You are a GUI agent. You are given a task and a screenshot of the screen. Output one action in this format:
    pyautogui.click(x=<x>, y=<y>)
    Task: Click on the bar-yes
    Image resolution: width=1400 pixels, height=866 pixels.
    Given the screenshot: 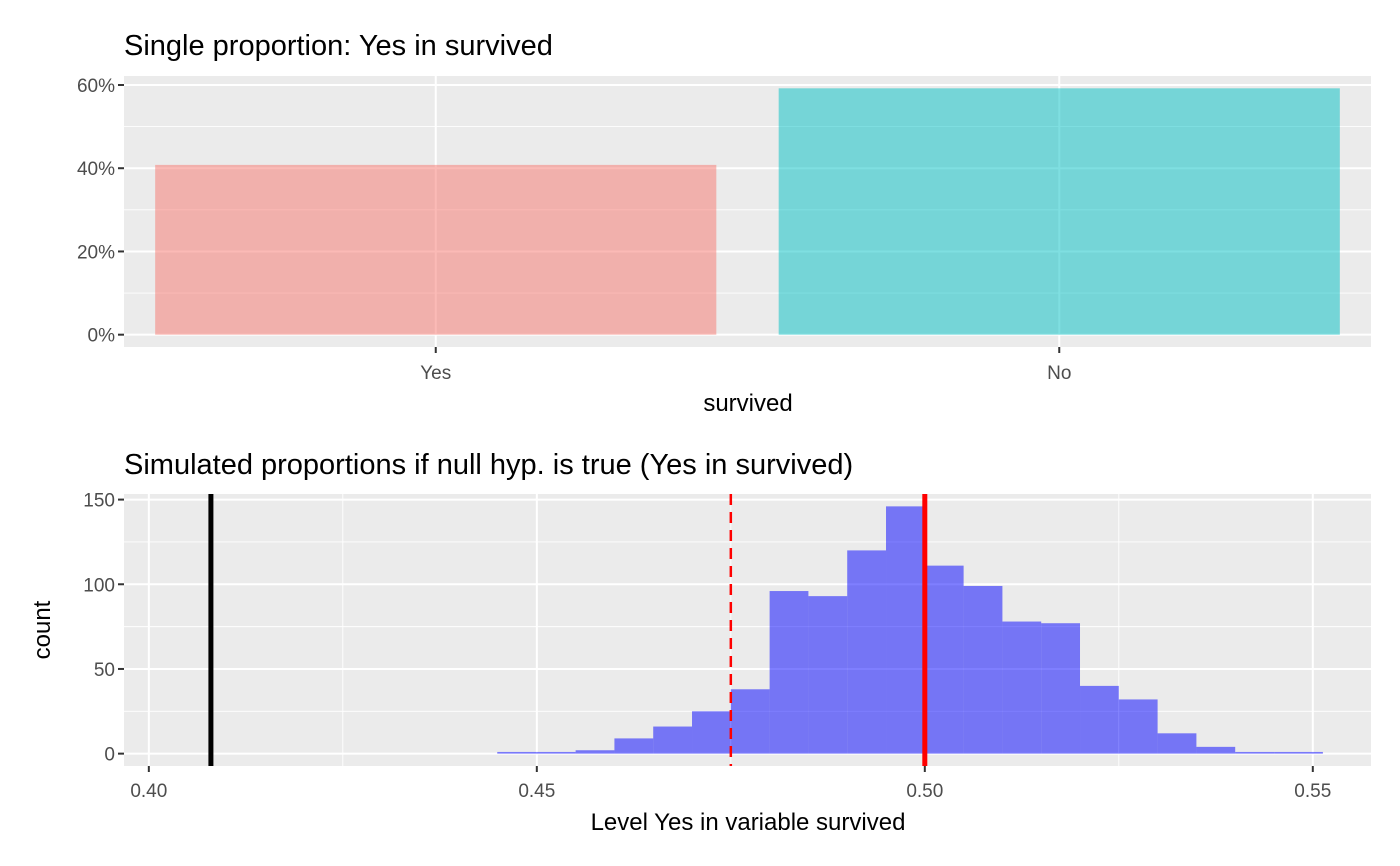 What is the action you would take?
    pyautogui.click(x=436, y=249)
    